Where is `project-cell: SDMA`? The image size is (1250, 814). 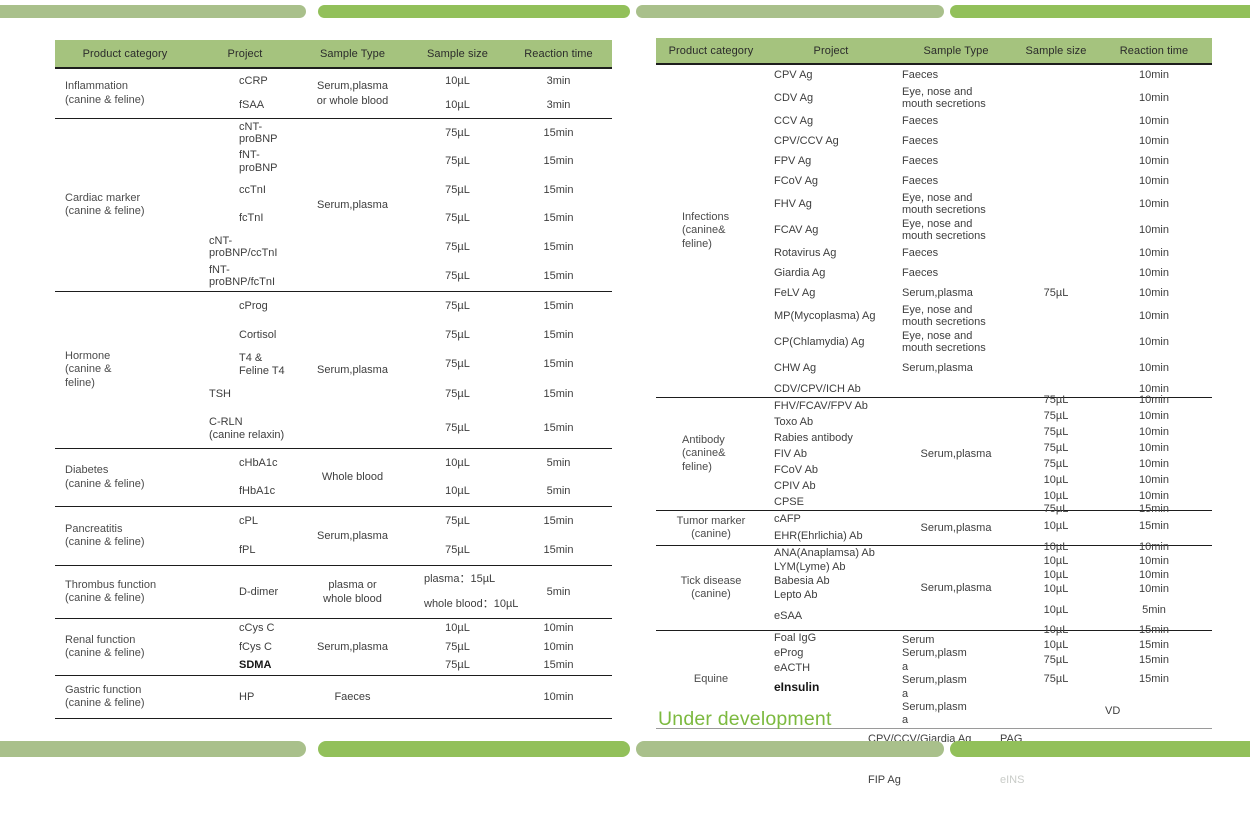
project-cell: SDMA is located at coordinates (255, 665).